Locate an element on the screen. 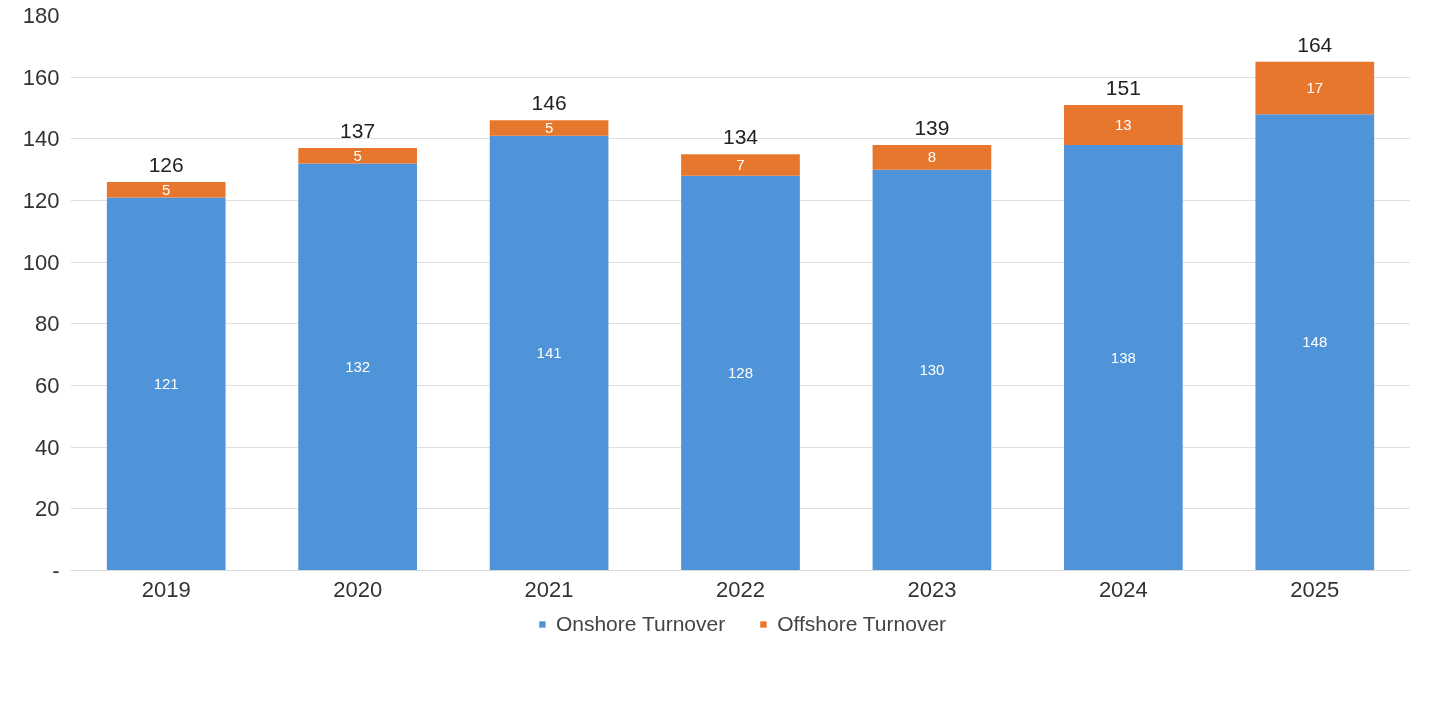  x-tick-label: 2022 is located at coordinates (740, 589).